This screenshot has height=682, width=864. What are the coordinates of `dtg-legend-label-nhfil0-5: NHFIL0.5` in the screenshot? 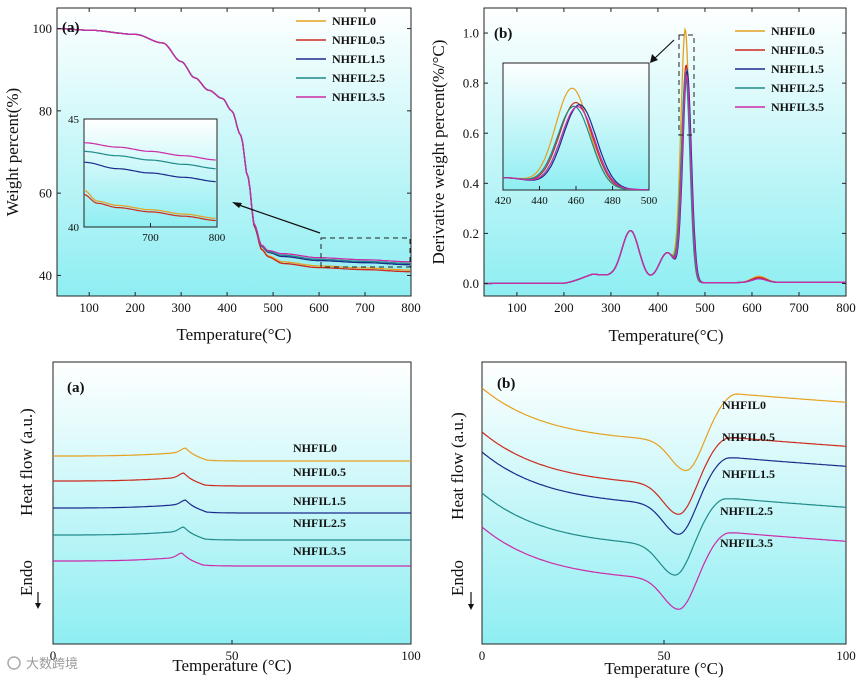 It's located at (797, 50).